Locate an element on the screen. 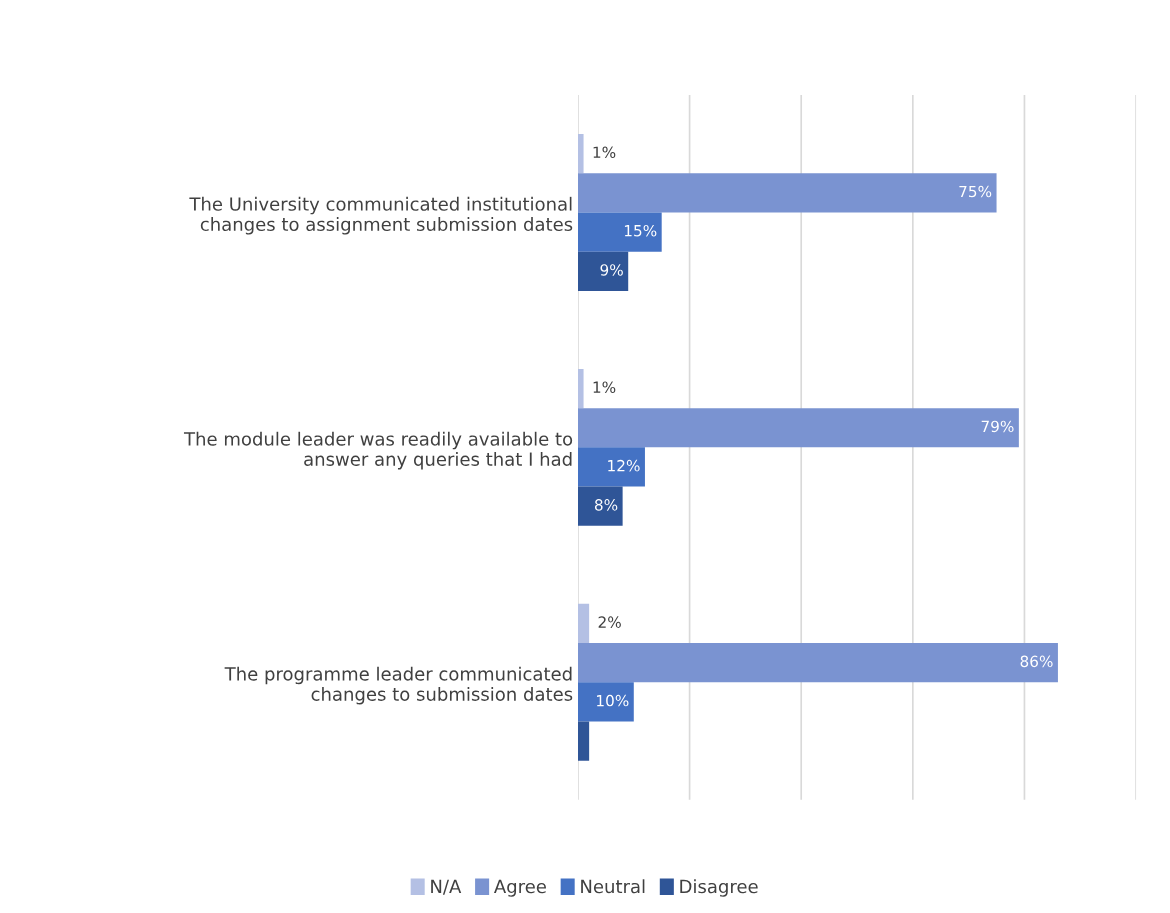 The width and height of the screenshot is (1170, 913). y-tick-label: The programme leader communicated changes to submission dates is located at coordinates (398, 685).